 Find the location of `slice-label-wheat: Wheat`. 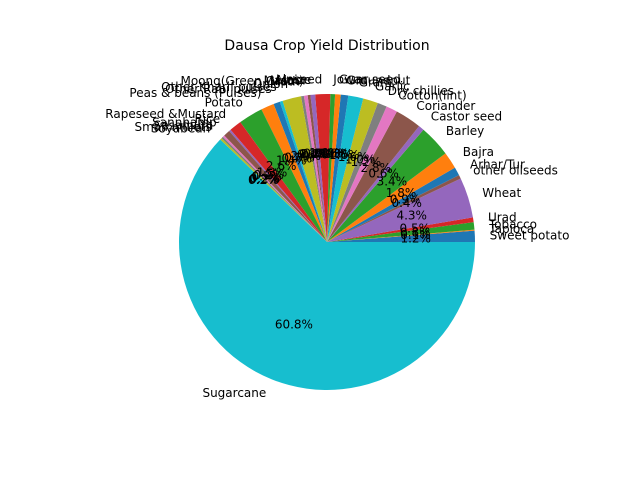

slice-label-wheat: Wheat is located at coordinates (501, 193).